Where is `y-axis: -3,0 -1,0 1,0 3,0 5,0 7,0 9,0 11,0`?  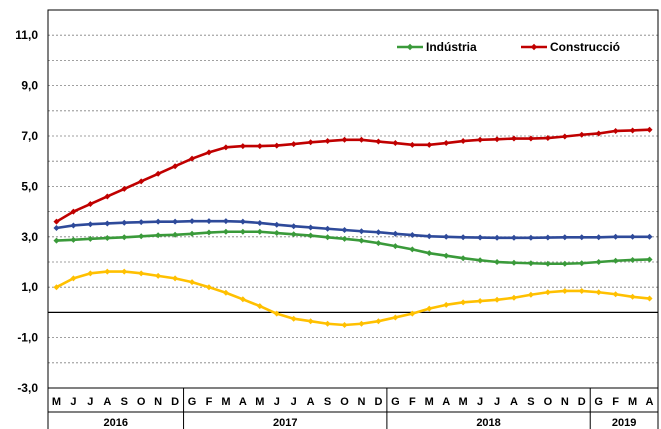
y-axis: -3,0 -1,0 1,0 3,0 5,0 7,0 9,0 11,0 is located at coordinates (26, 211).